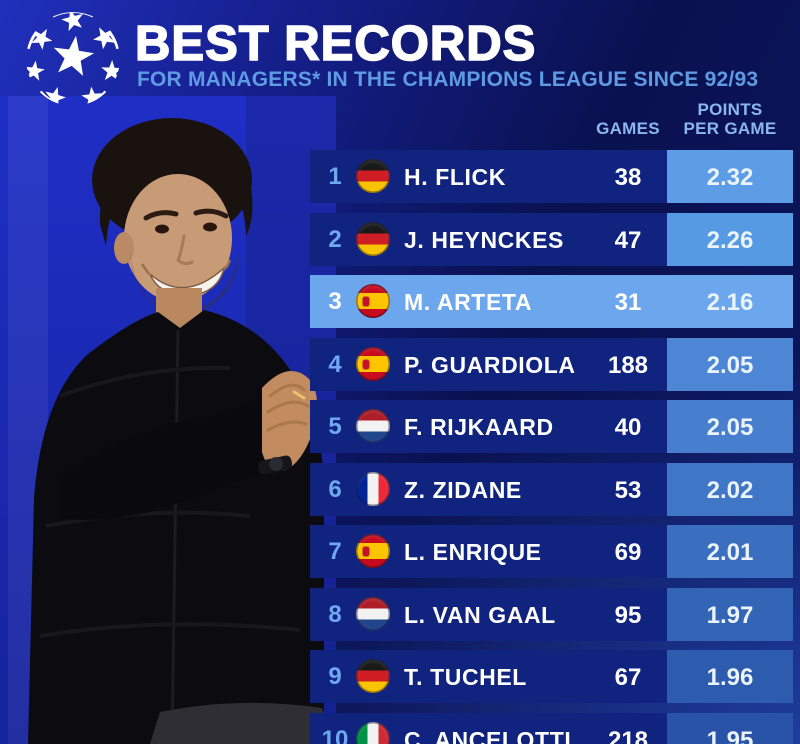 The height and width of the screenshot is (744, 800). Describe the element at coordinates (628, 302) in the screenshot. I see `games-value: 31` at that location.